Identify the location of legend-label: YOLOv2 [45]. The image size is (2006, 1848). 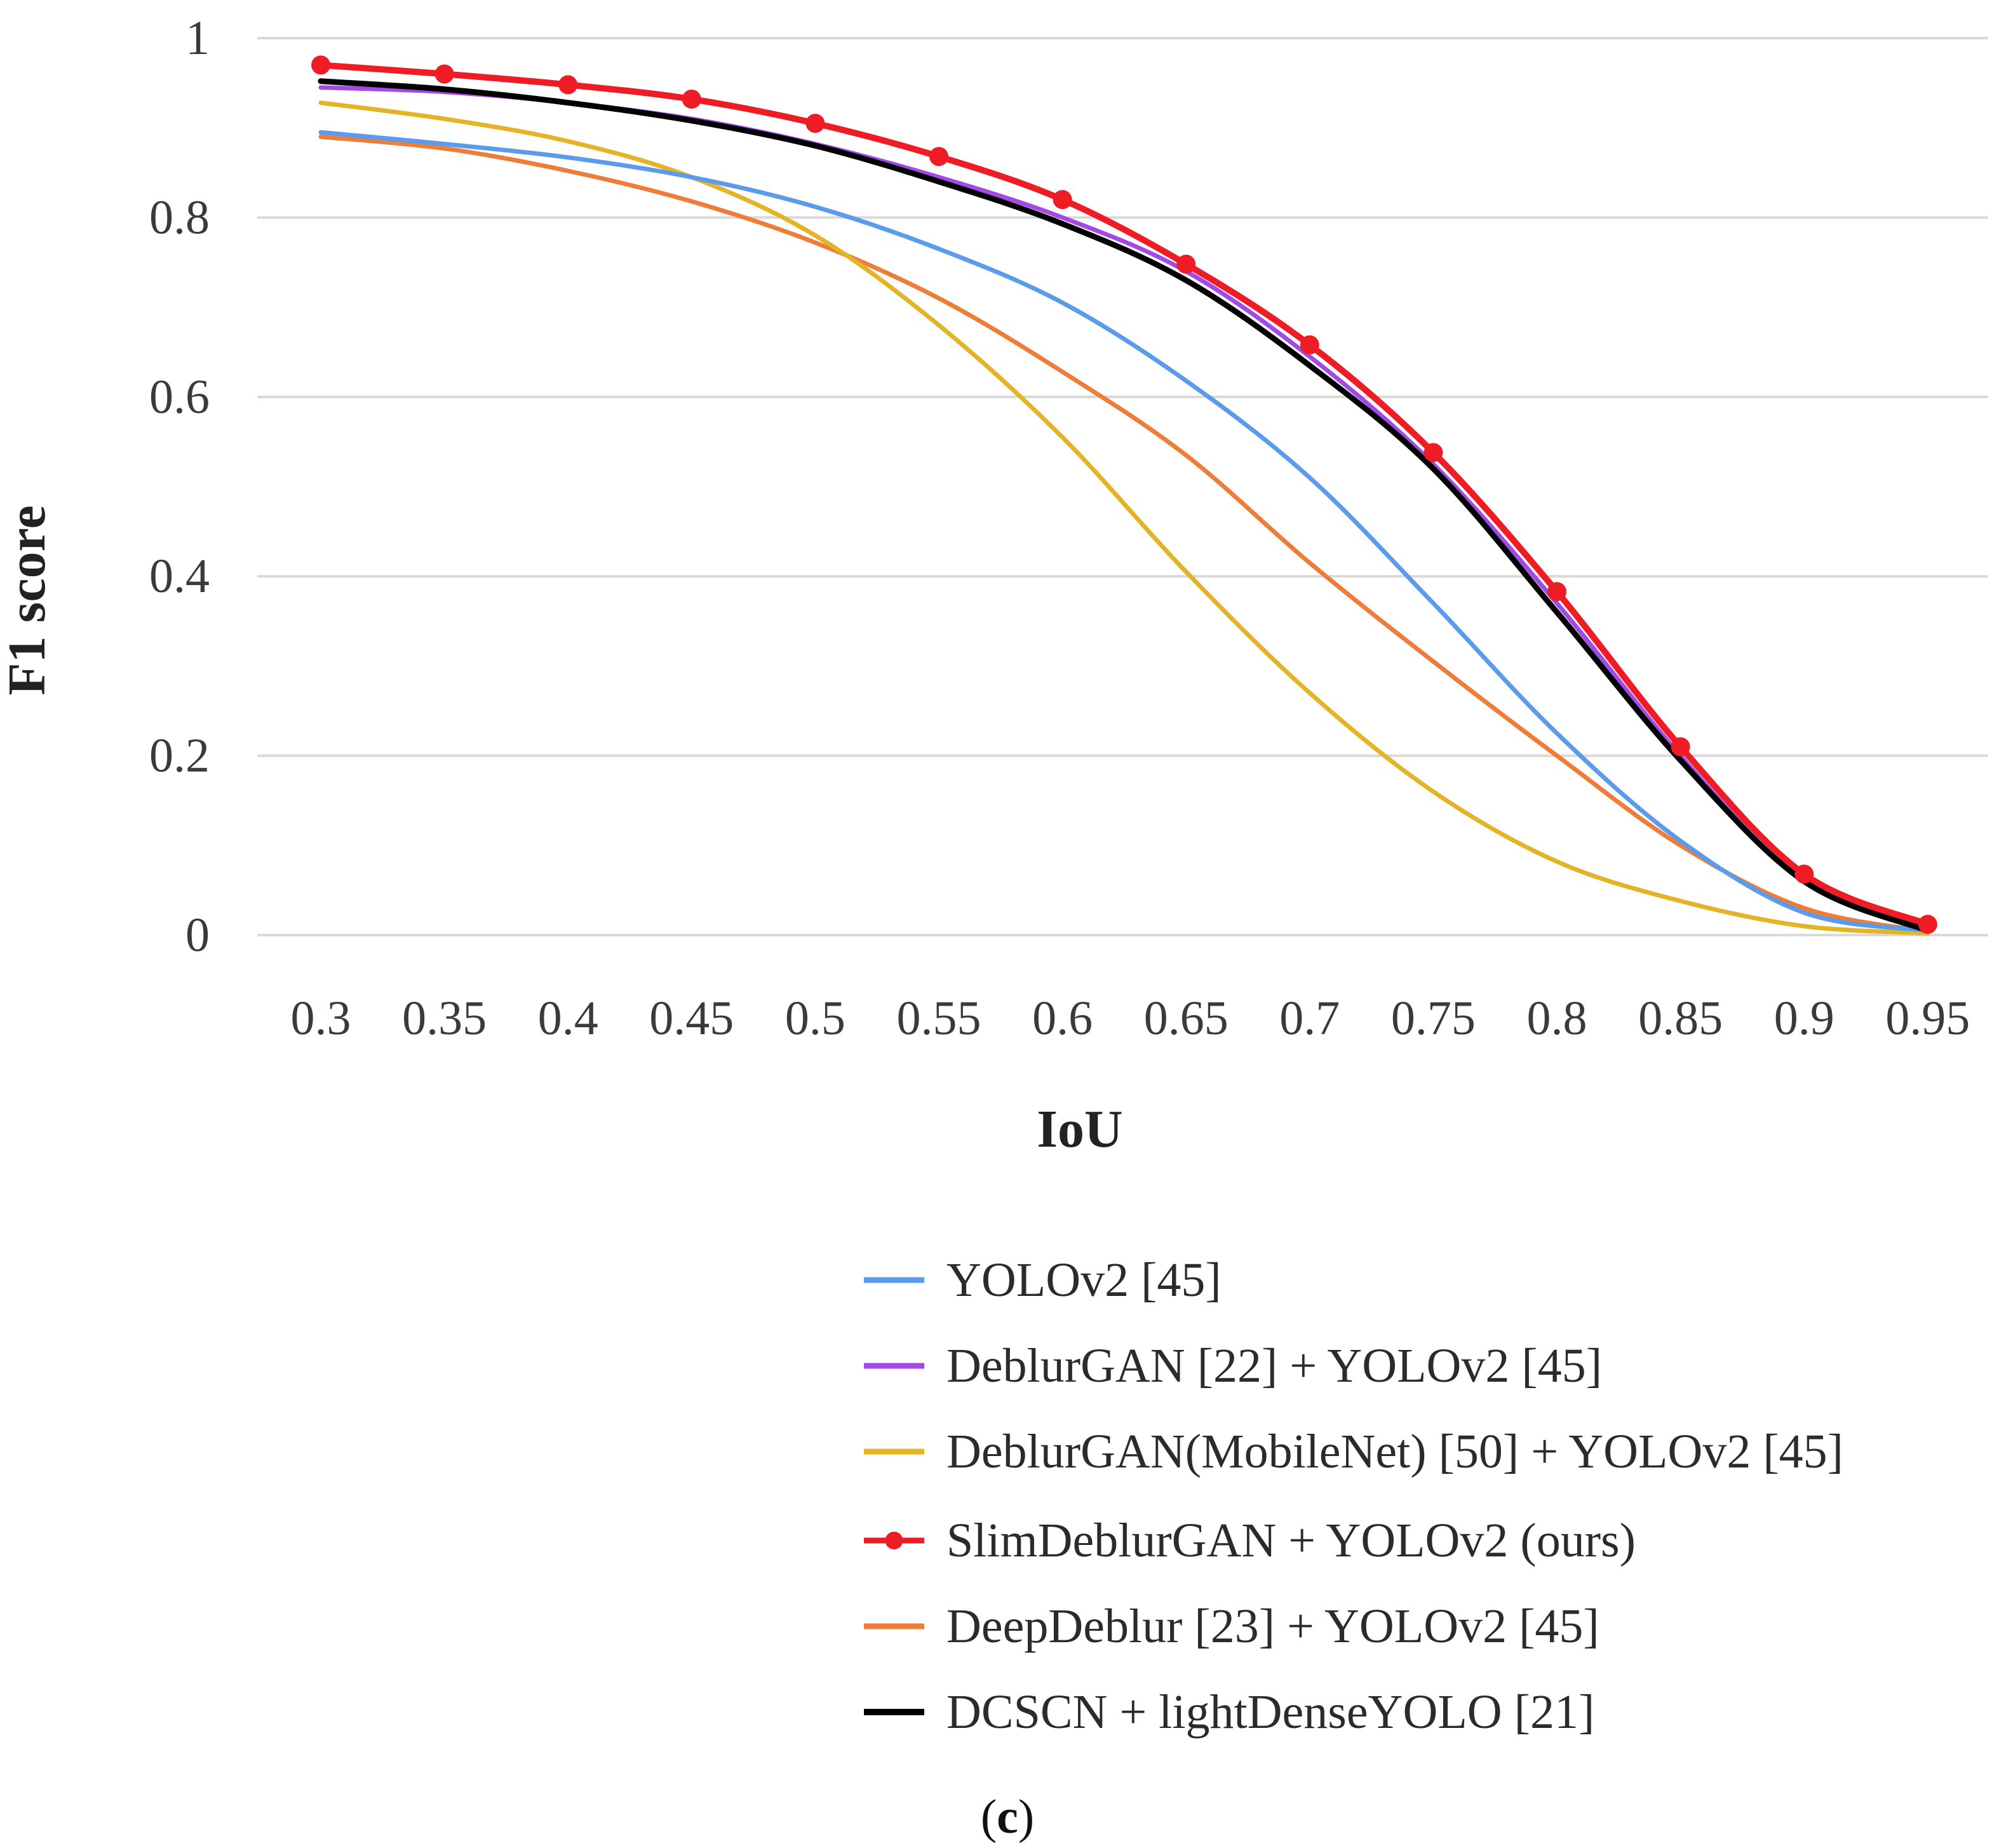
(1084, 1280).